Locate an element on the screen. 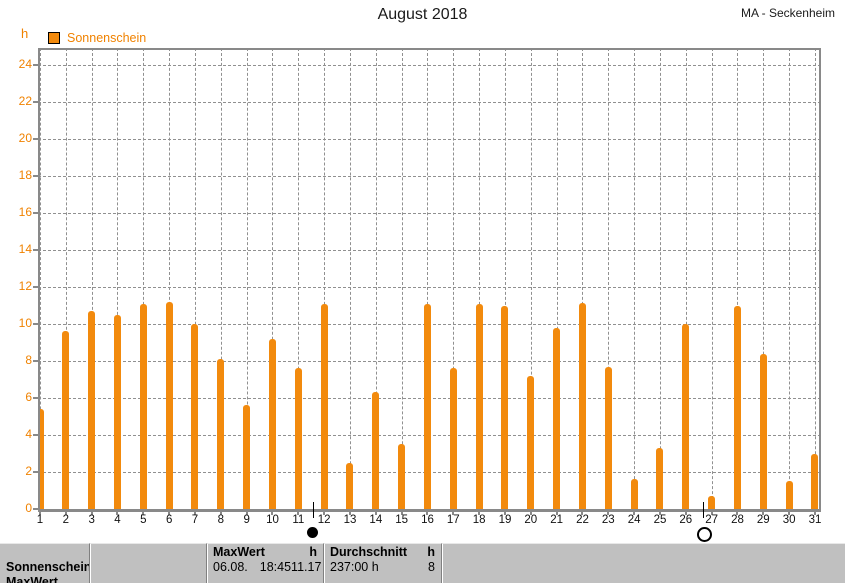 Image resolution: width=845 pixels, height=583 pixels. maxwert-header: MaxWert is located at coordinates (239, 552).